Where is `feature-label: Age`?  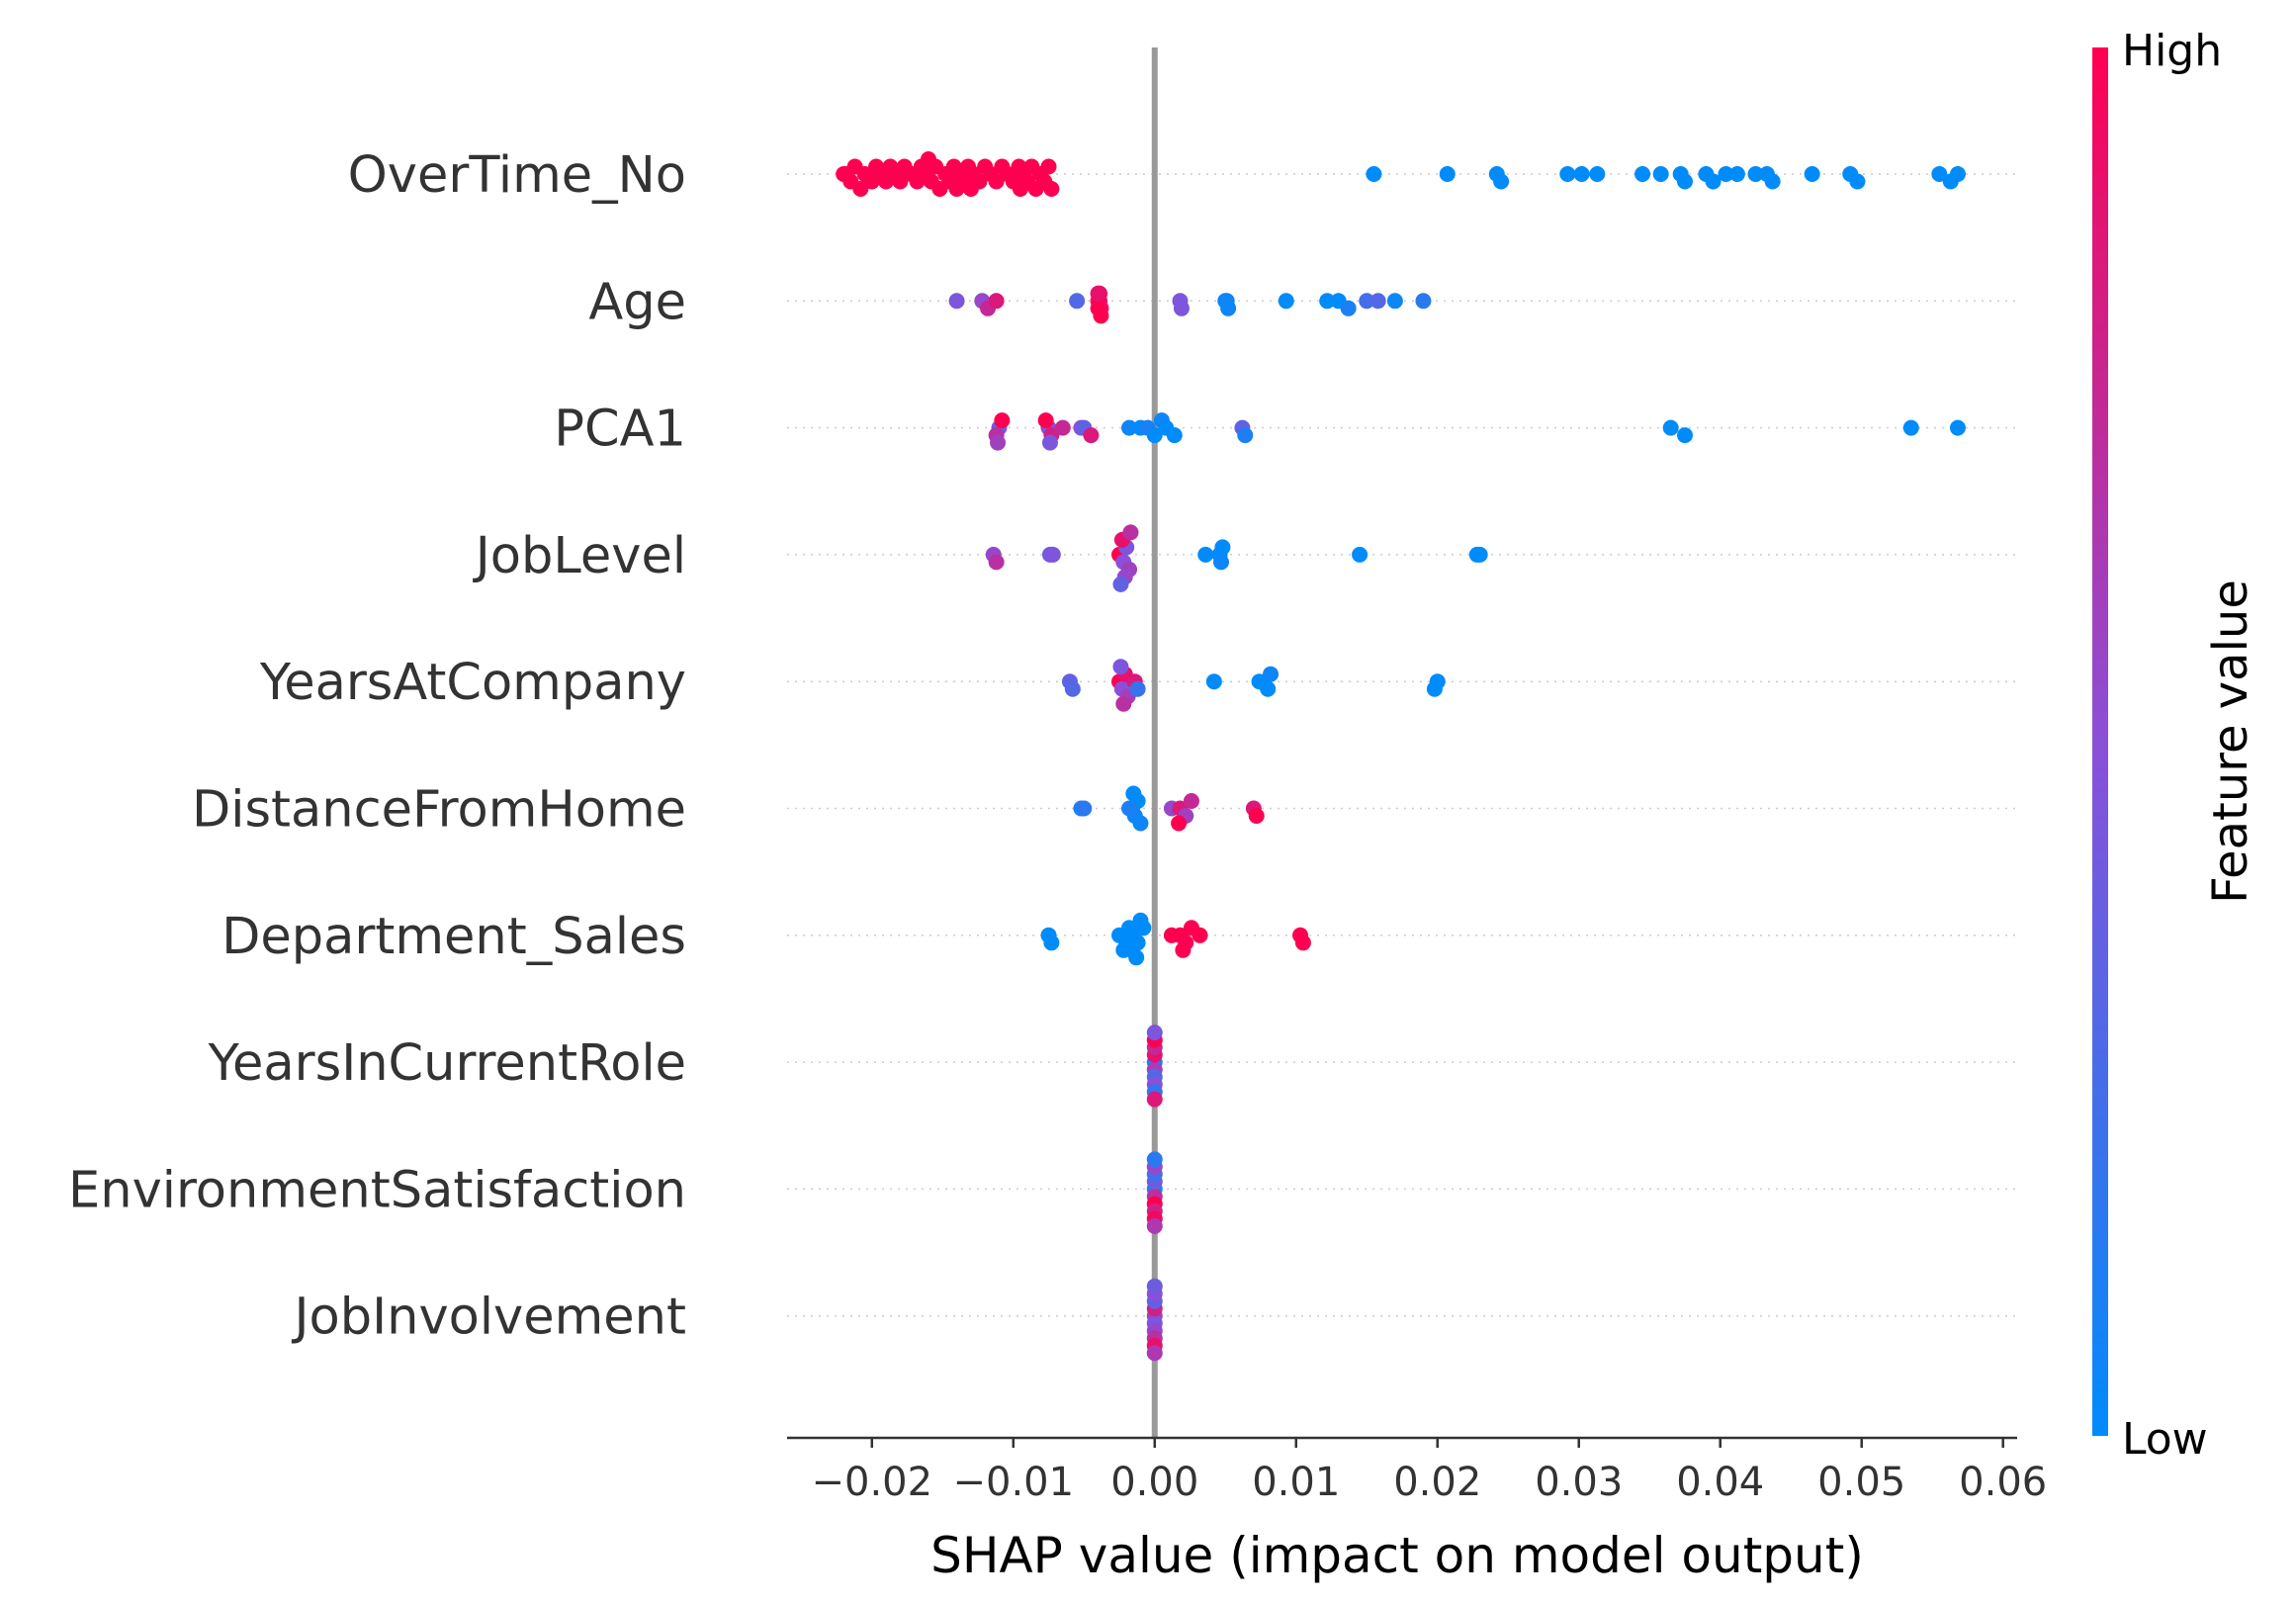 feature-label: Age is located at coordinates (637, 302).